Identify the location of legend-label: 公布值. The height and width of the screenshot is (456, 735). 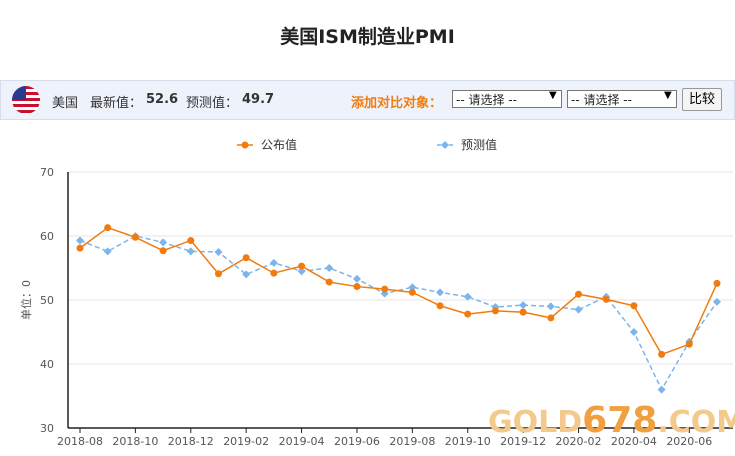
(279, 144).